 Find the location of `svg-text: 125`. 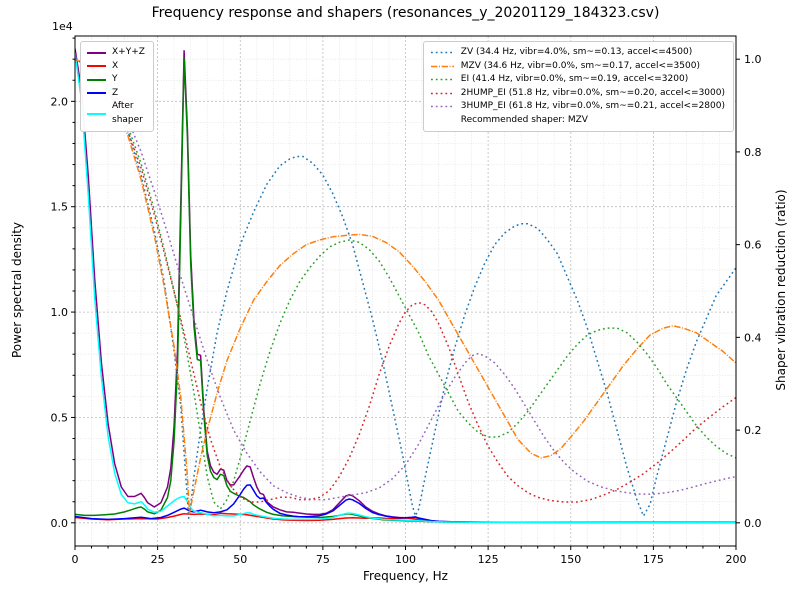

svg-text: 125 is located at coordinates (488, 559).